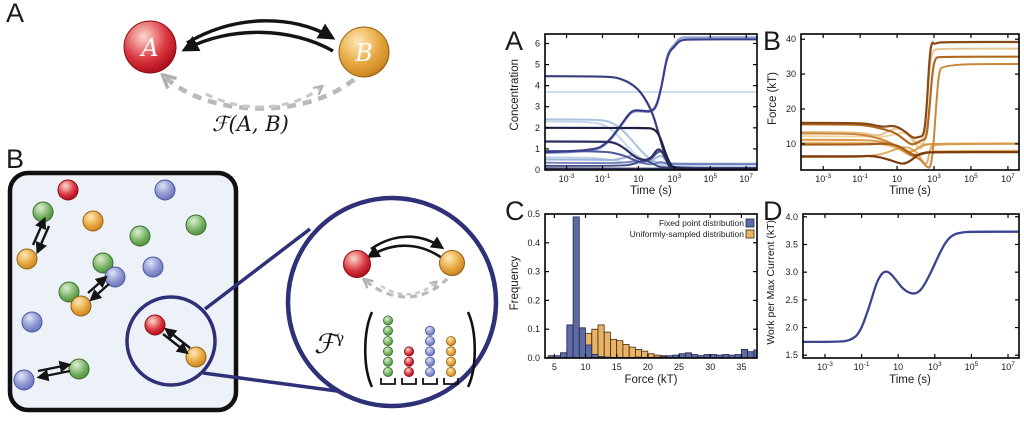 This screenshot has height=421, width=1024. I want to click on y-tick-label: 0.0, so click(533, 358).